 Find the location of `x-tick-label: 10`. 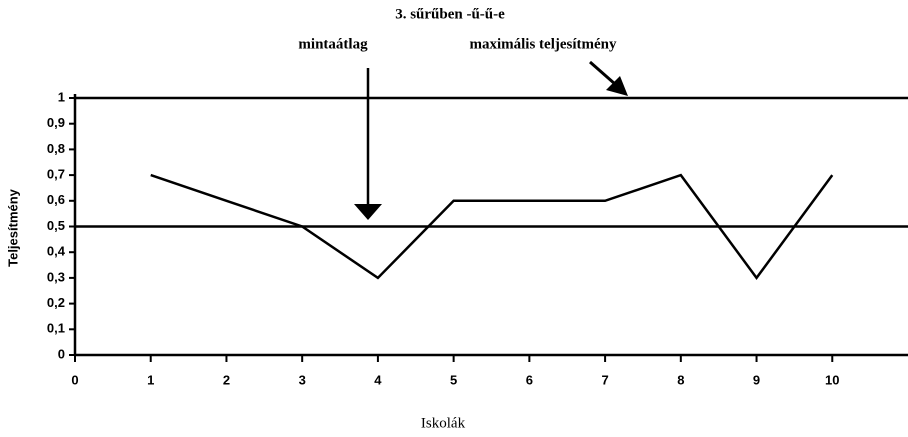

x-tick-label: 10 is located at coordinates (832, 379).